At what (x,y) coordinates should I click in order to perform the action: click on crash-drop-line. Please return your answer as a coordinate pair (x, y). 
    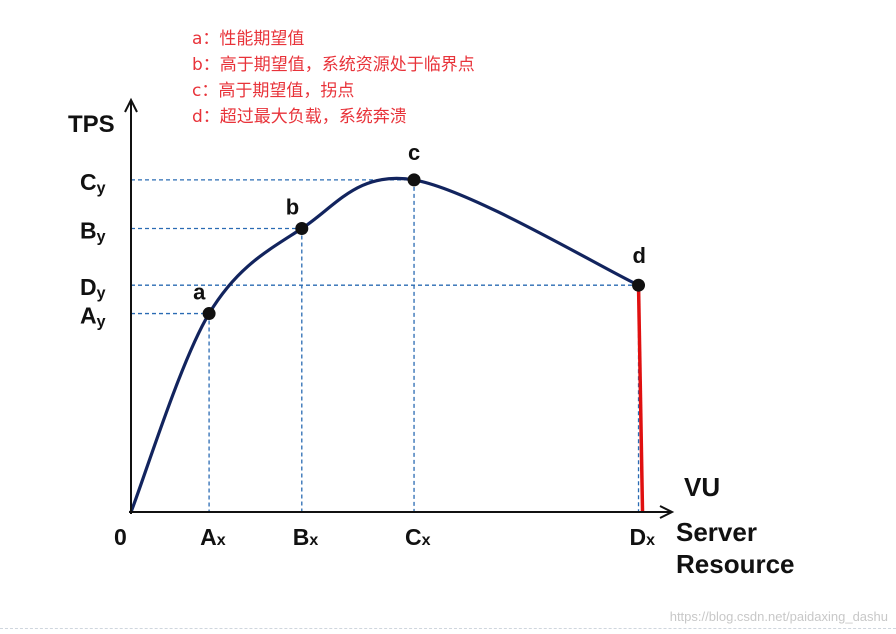
    Looking at the image, I should click on (640, 399).